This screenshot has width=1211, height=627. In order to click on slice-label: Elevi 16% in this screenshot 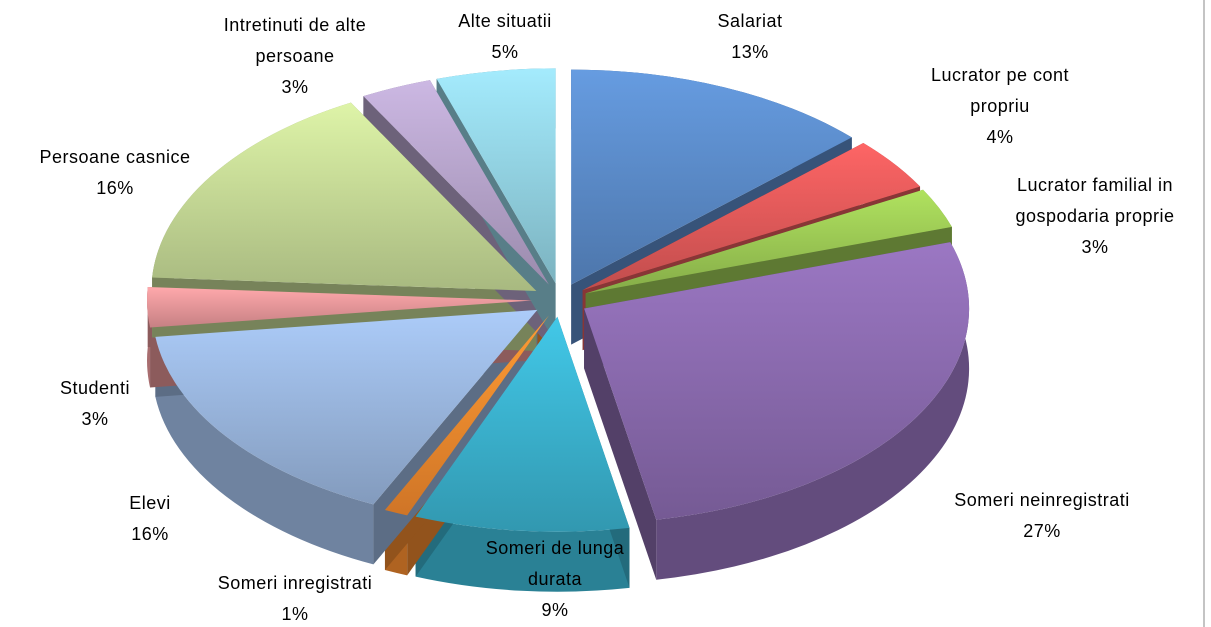, I will do `click(150, 519)`.